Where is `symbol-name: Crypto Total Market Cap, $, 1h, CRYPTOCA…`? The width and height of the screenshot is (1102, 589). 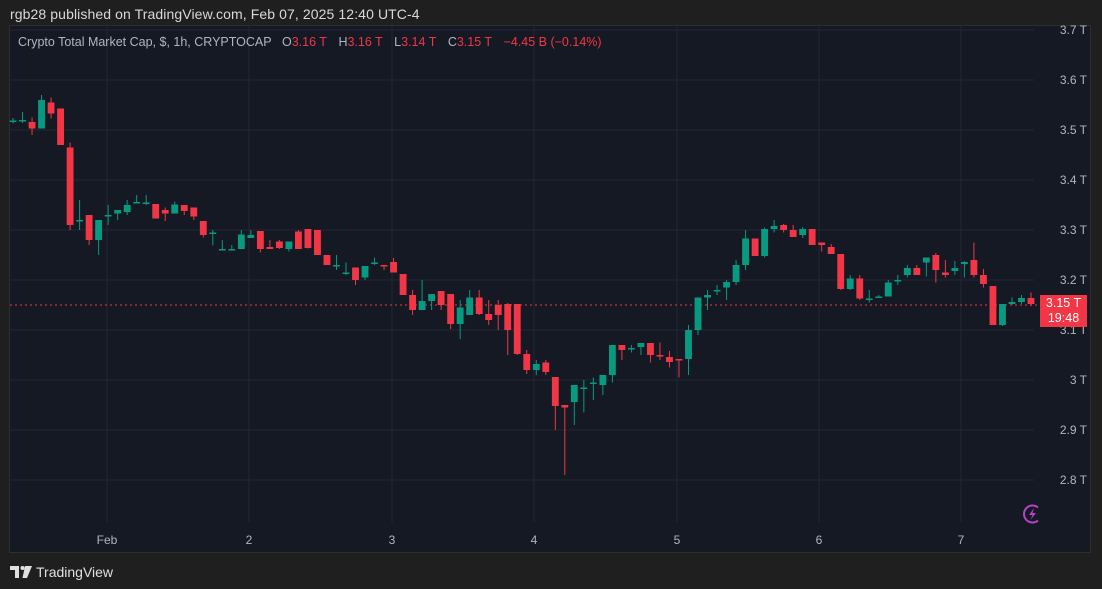 symbol-name: Crypto Total Market Cap, $, 1h, CRYPTOCA… is located at coordinates (145, 42).